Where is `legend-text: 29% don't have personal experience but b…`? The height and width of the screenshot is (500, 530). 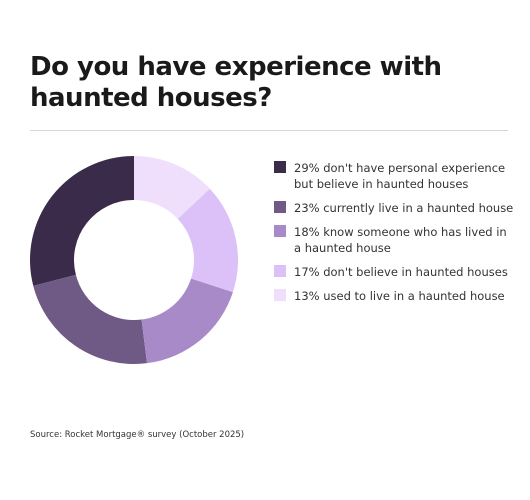 legend-text: 29% don't have personal experience but b… is located at coordinates (404, 176).